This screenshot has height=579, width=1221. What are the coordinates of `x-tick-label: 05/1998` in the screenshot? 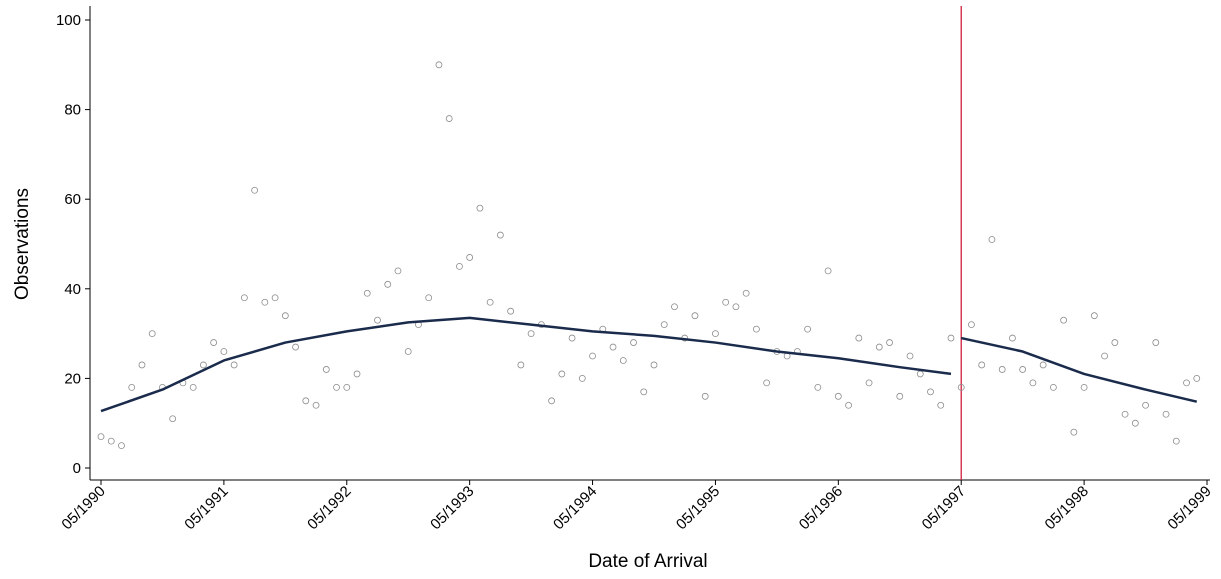 It's located at (1067, 508).